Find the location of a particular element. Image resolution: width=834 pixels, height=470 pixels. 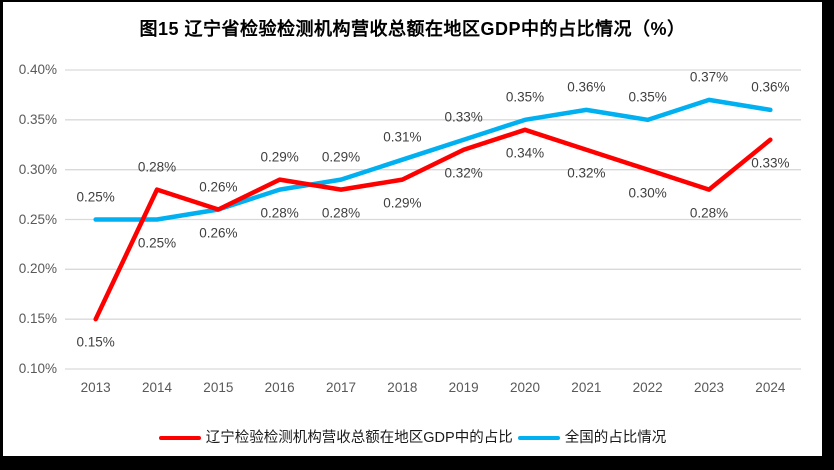

y-tick-label: 0.40% is located at coordinates (37, 69).